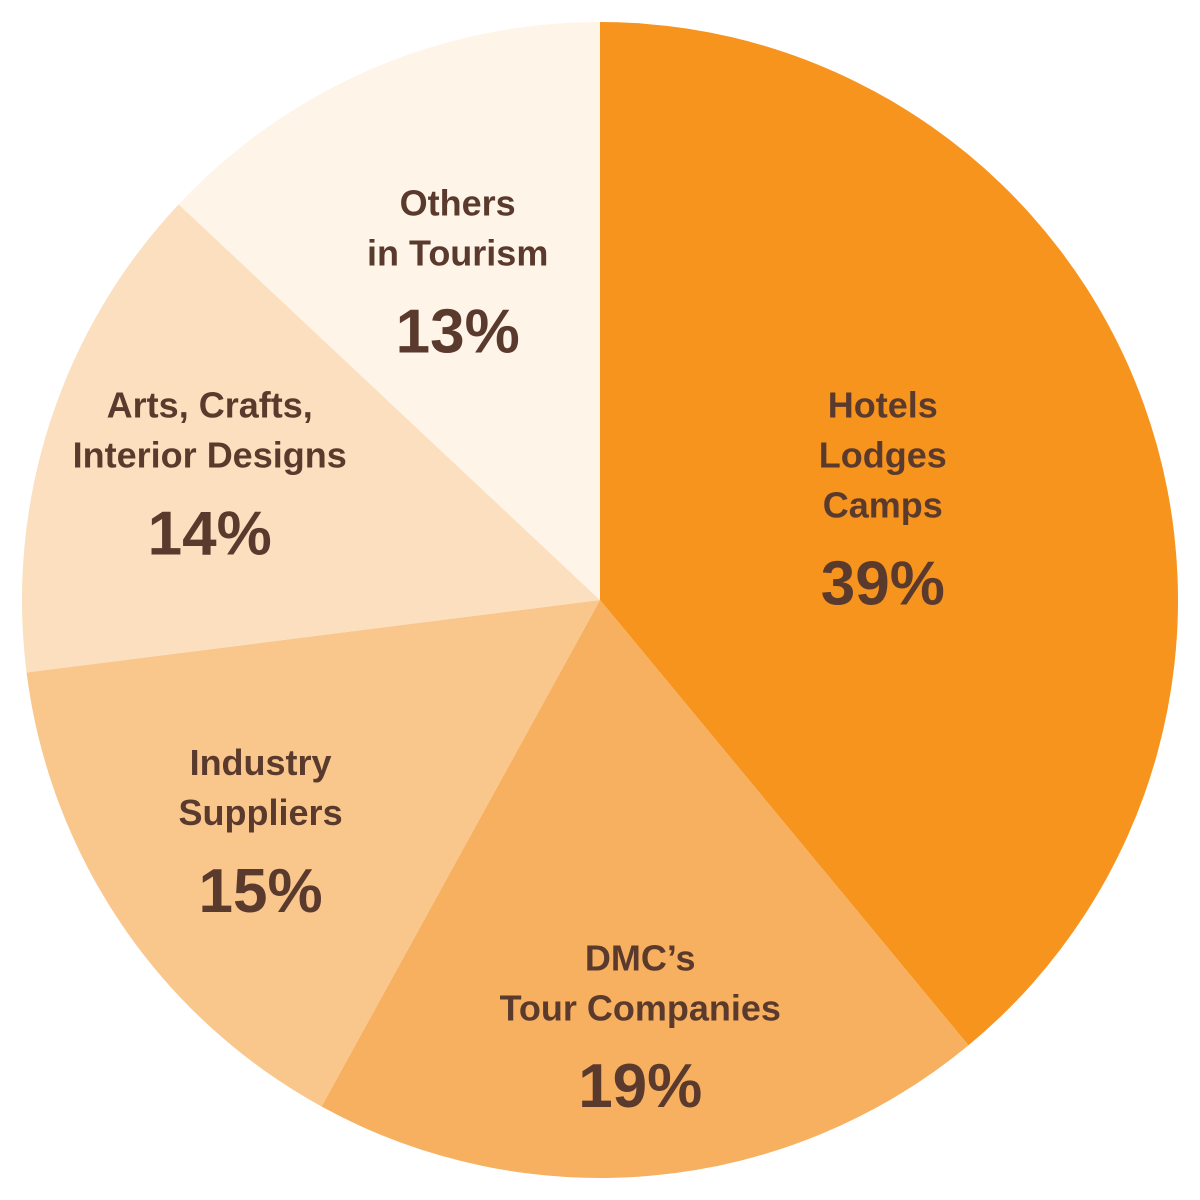 The image size is (1200, 1200). I want to click on slice-label-line: Lodges, so click(883, 455).